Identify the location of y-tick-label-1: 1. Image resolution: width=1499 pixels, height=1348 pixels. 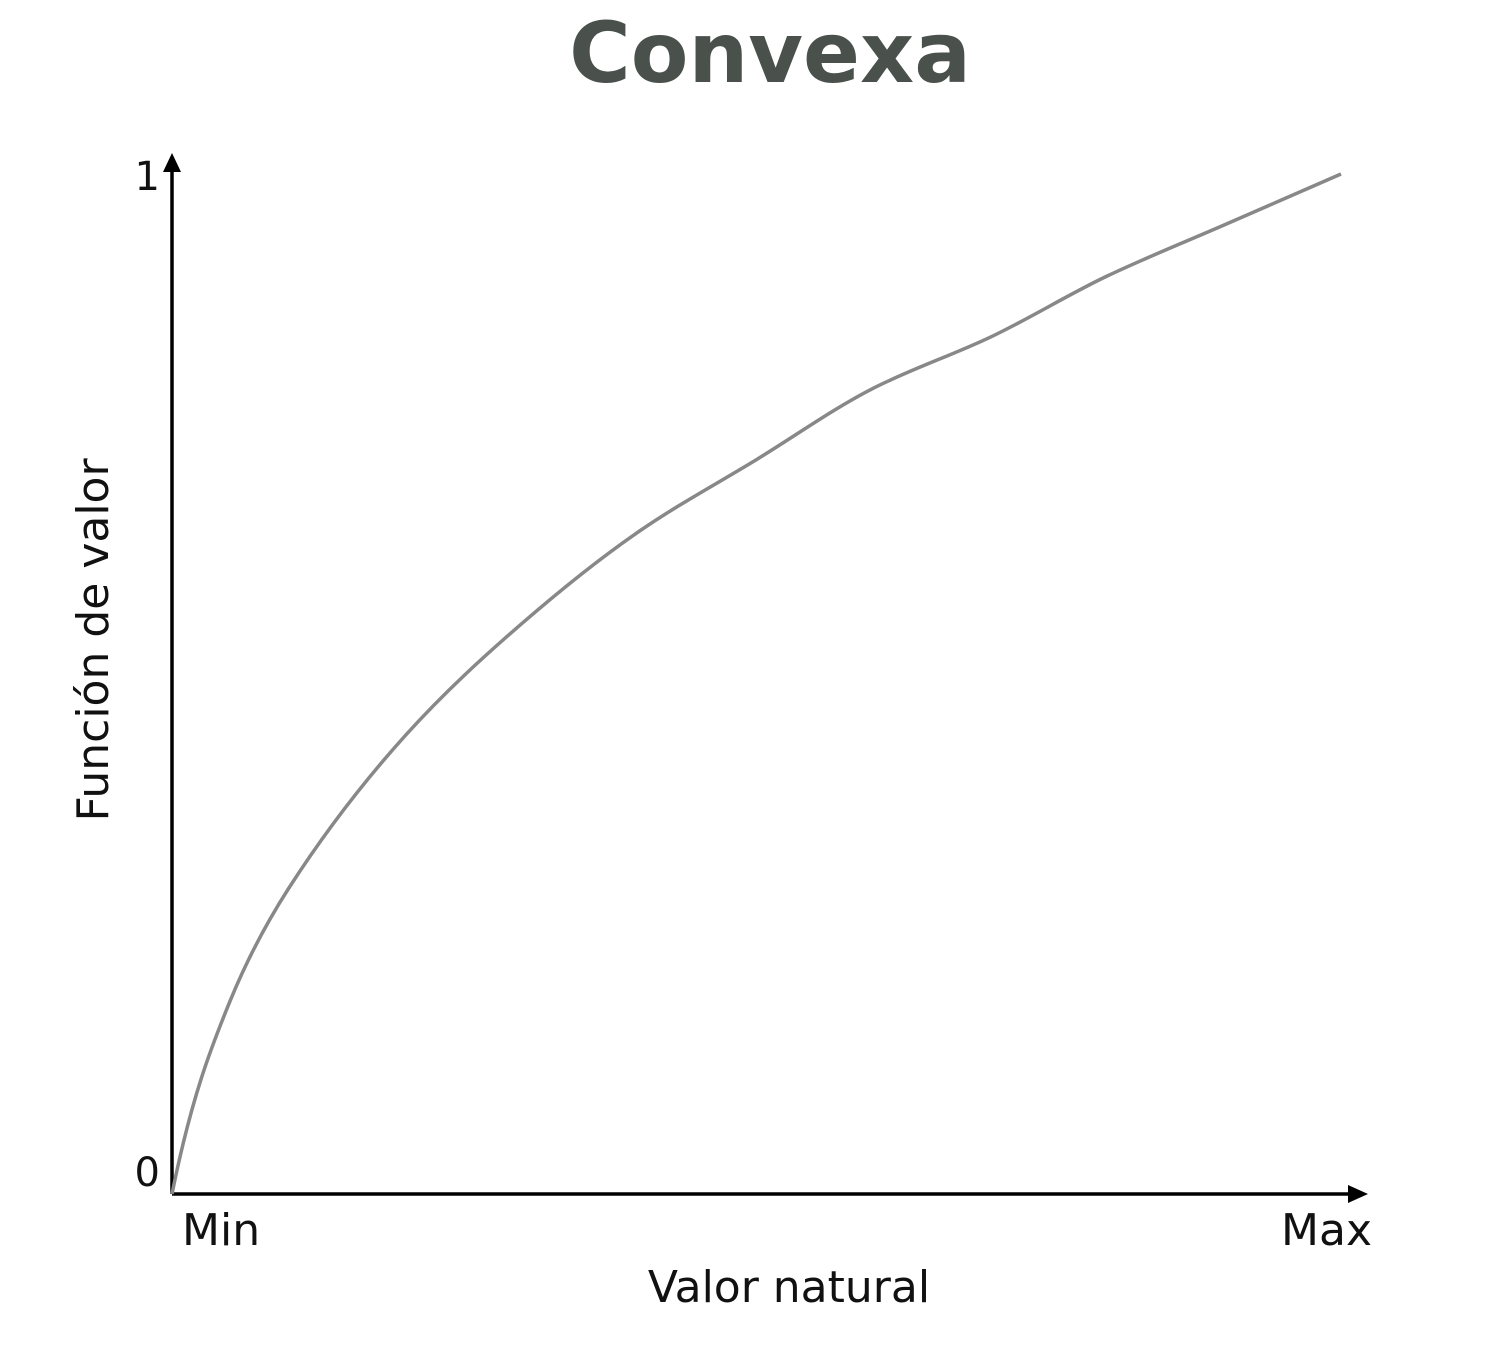
(147, 177).